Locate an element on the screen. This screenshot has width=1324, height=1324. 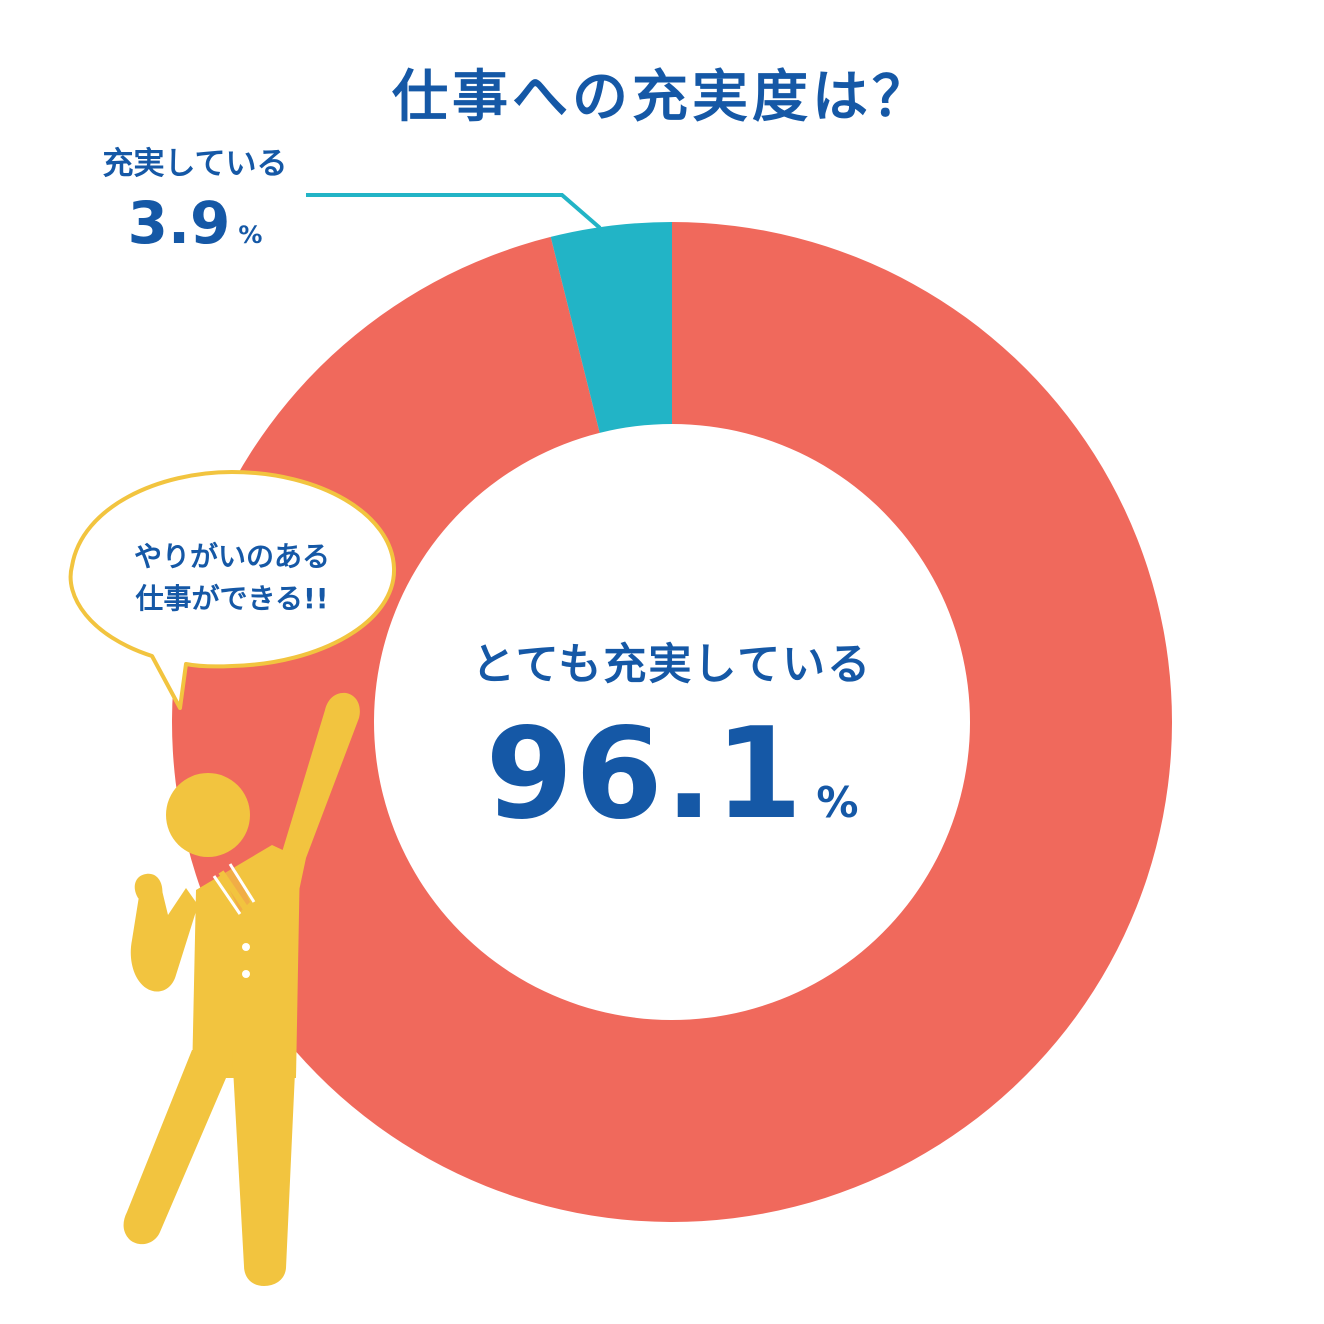
speech-bubble-text: やりがいのある 仕事ができる!! is located at coordinates (232, 578).